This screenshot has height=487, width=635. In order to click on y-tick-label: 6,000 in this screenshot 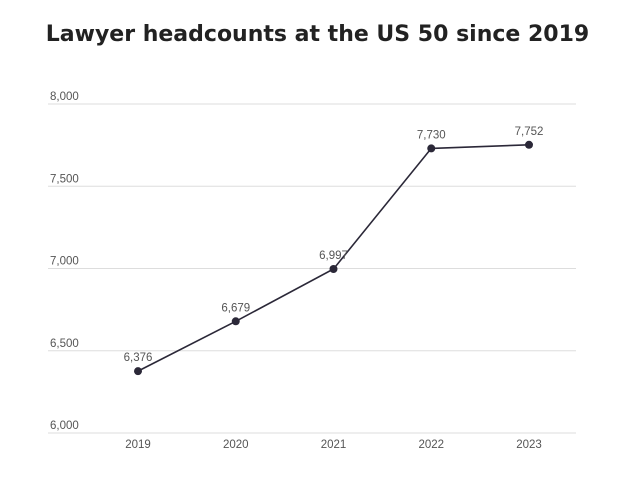, I will do `click(64, 426)`.